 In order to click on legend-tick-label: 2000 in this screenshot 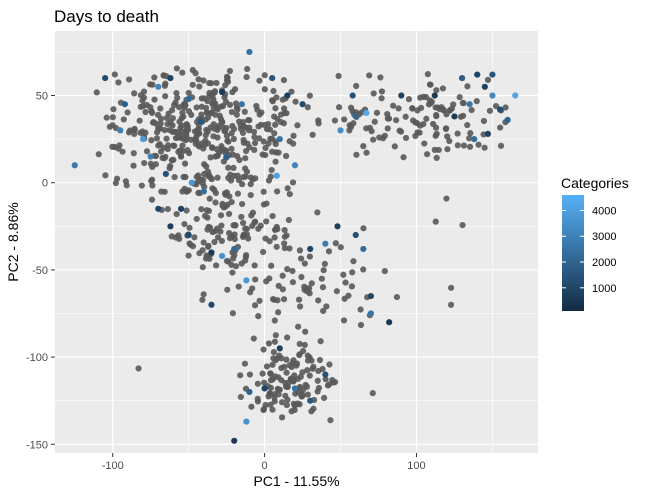, I will do `click(604, 263)`.